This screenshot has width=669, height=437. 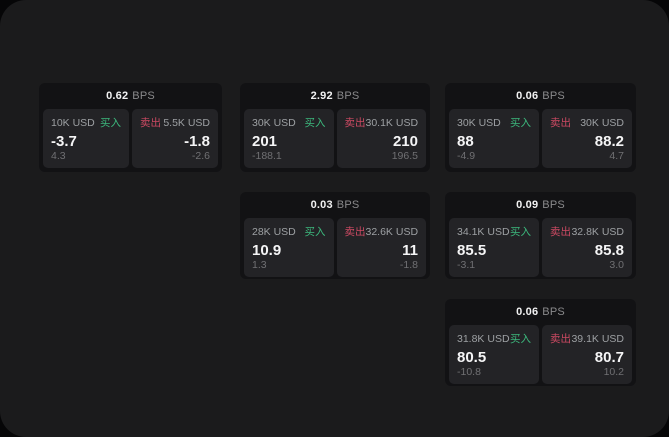 What do you see at coordinates (609, 141) in the screenshot?
I see `sell-price: 88.2` at bounding box center [609, 141].